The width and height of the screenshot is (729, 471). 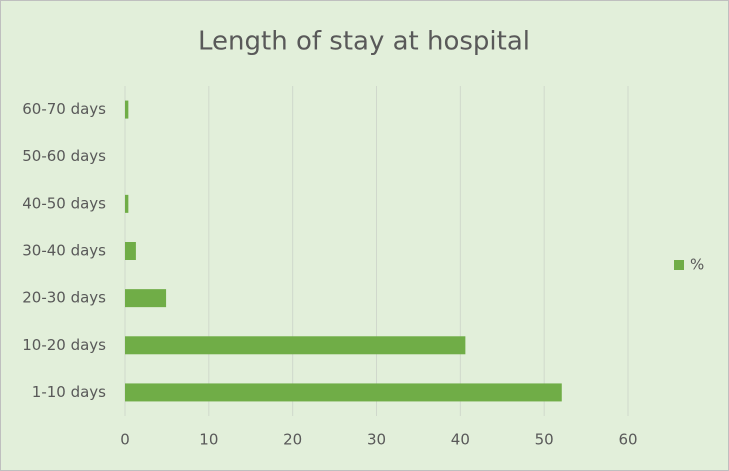 I want to click on y-tick-label: 10-20 days, so click(x=64, y=345).